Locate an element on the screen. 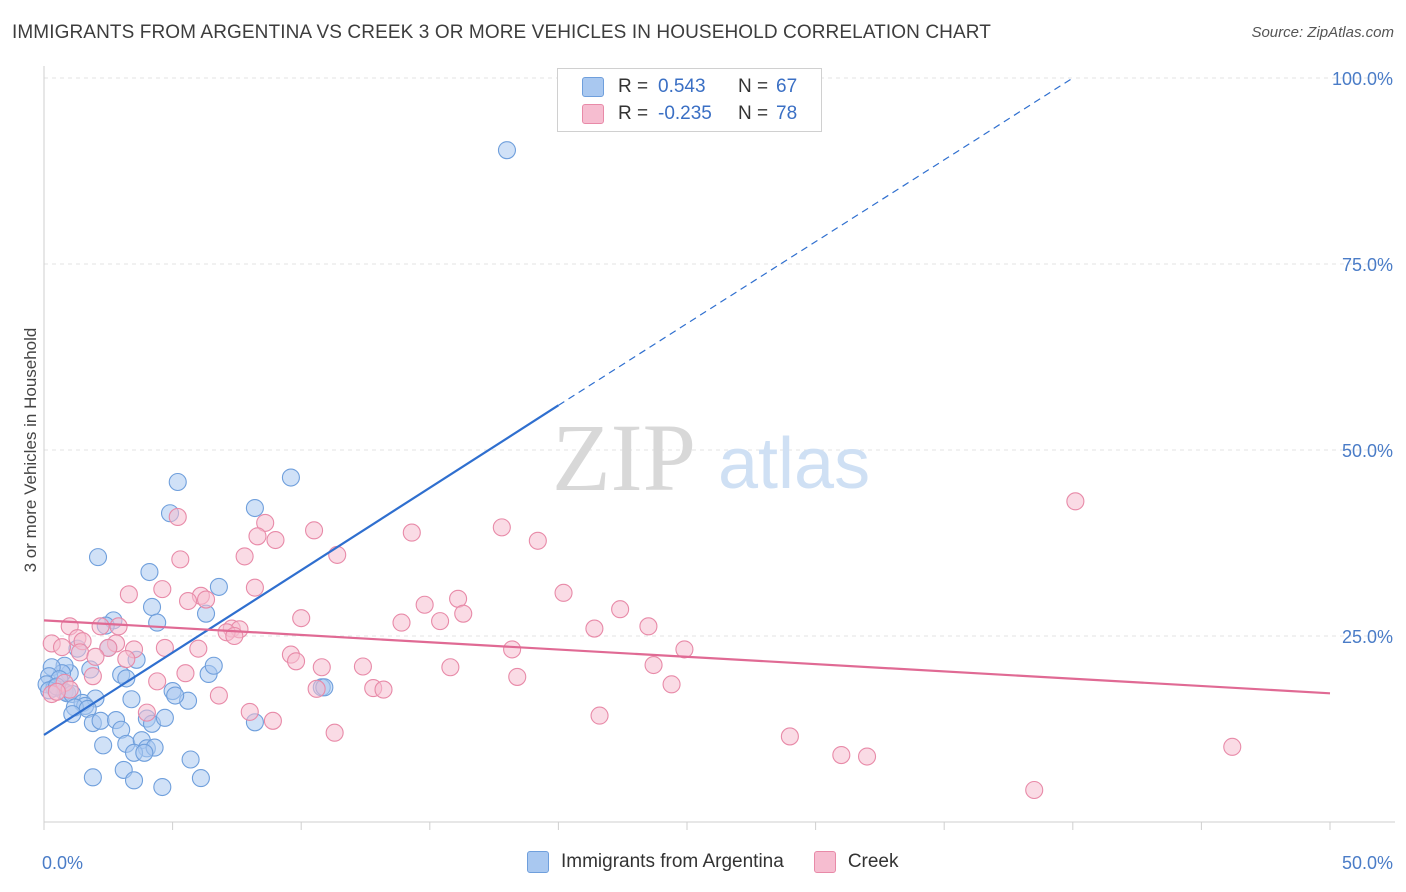 Image resolution: width=1406 pixels, height=892 pixels. series-legend-argentina: Immigrants from Argentina is located at coordinates (655, 862).